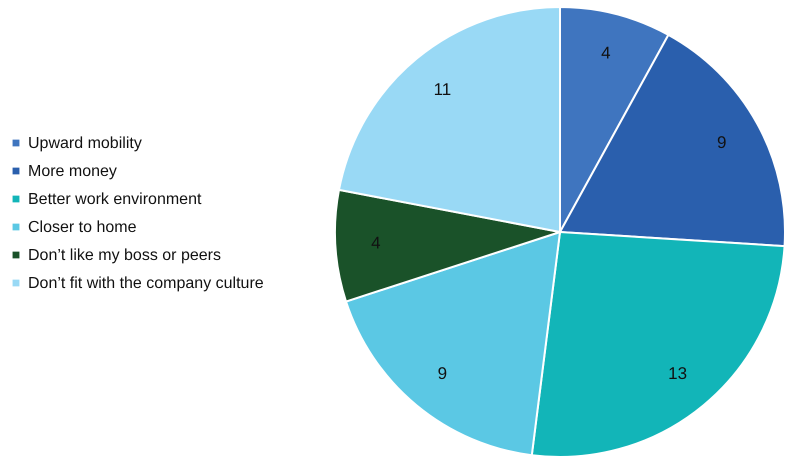 The height and width of the screenshot is (463, 792). I want to click on legend-label: More money, so click(72, 171).